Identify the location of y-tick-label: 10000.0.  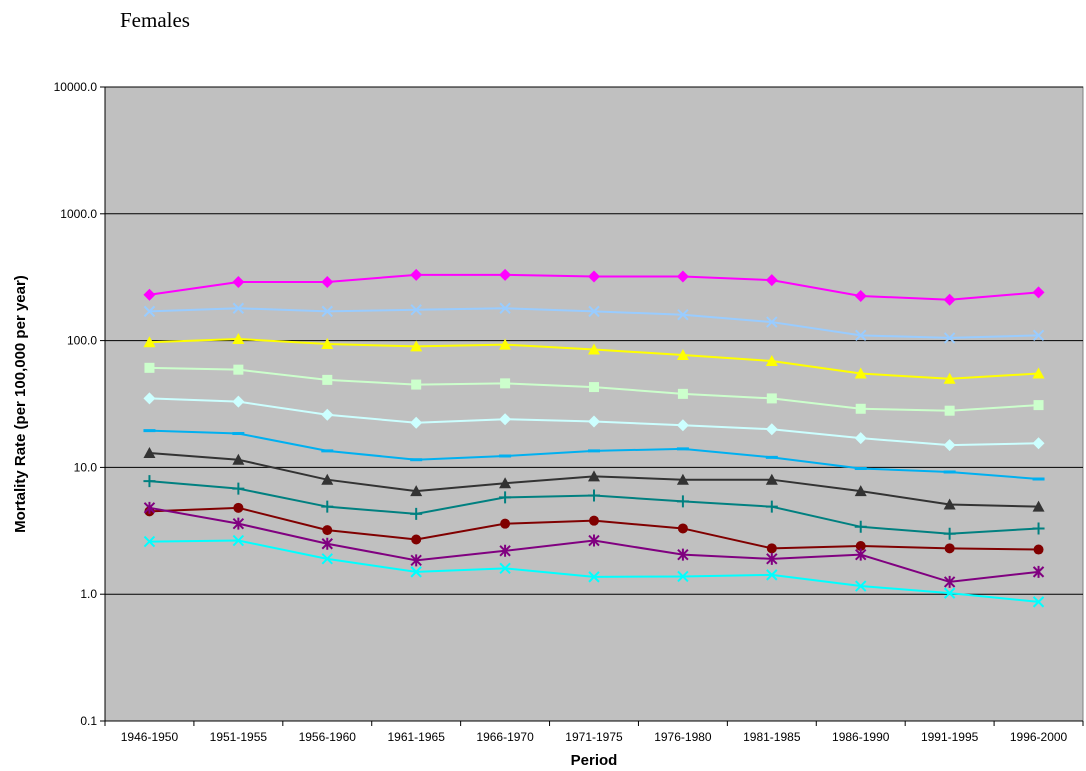
(76, 87).